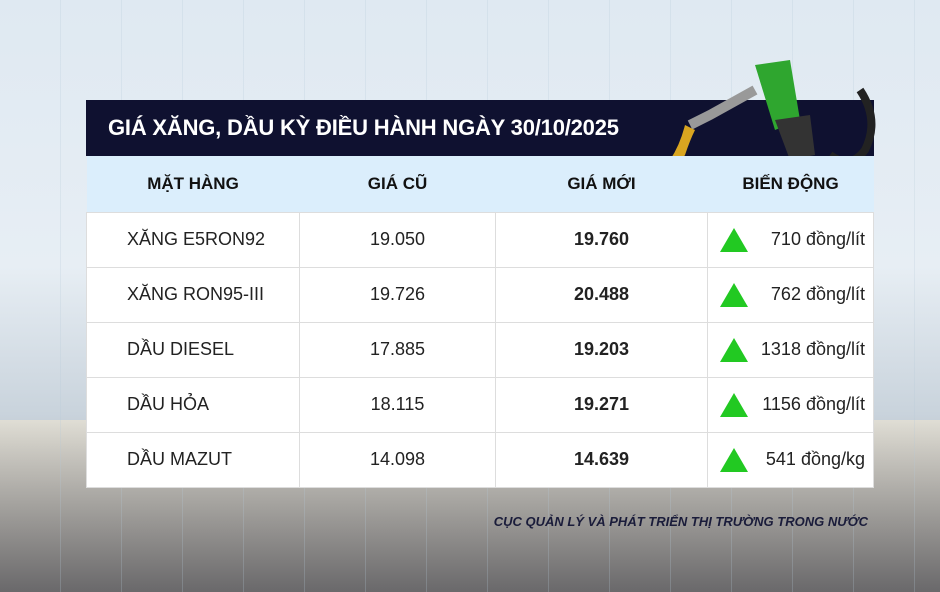 This screenshot has width=940, height=592. What do you see at coordinates (817, 239) in the screenshot?
I see `change-value: 710 đồng/lít` at bounding box center [817, 239].